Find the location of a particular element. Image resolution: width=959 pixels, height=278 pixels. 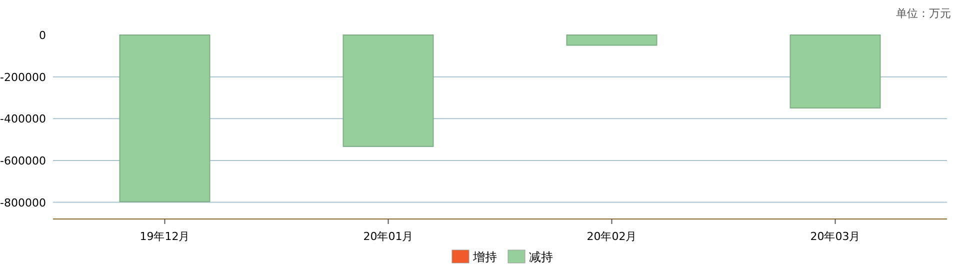

x-tick-label: 20年01月 is located at coordinates (388, 236).